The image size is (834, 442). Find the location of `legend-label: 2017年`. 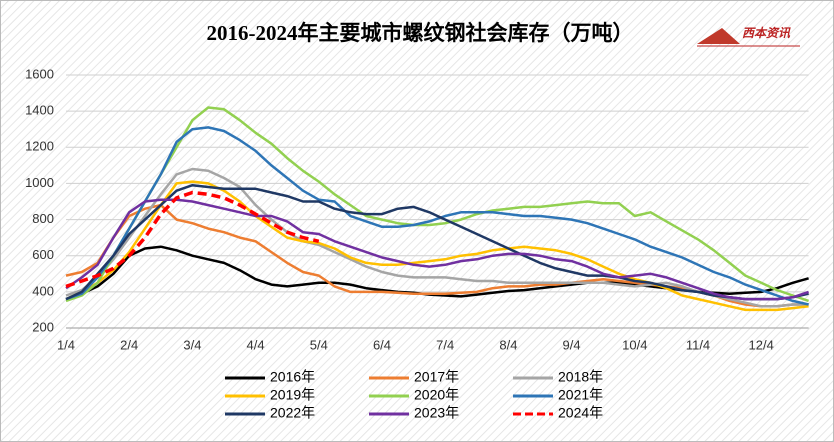

legend-label: 2017年 is located at coordinates (436, 377).